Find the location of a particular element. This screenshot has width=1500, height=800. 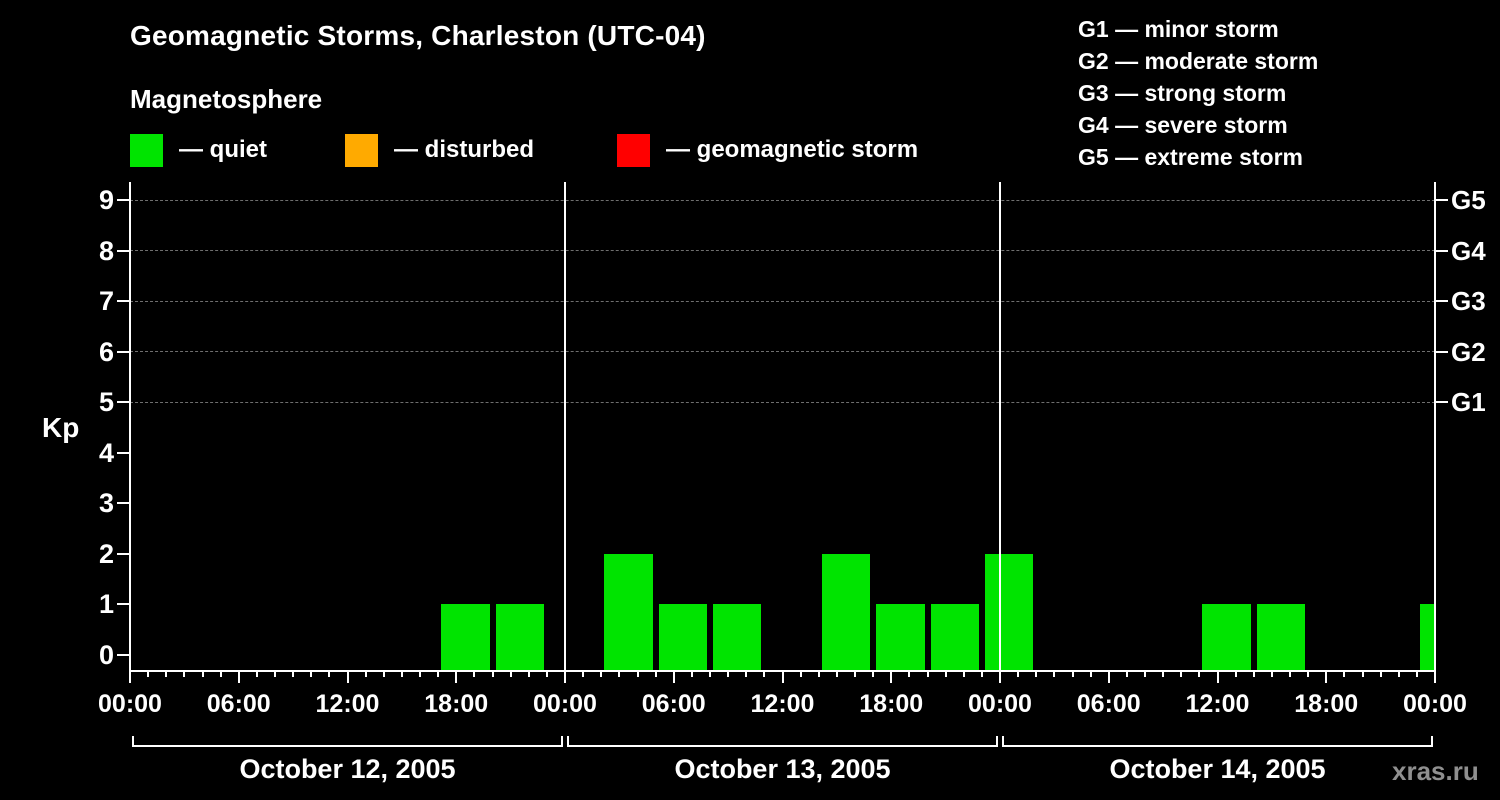

g-scale-item: G1 — minor storm is located at coordinates (1178, 29).